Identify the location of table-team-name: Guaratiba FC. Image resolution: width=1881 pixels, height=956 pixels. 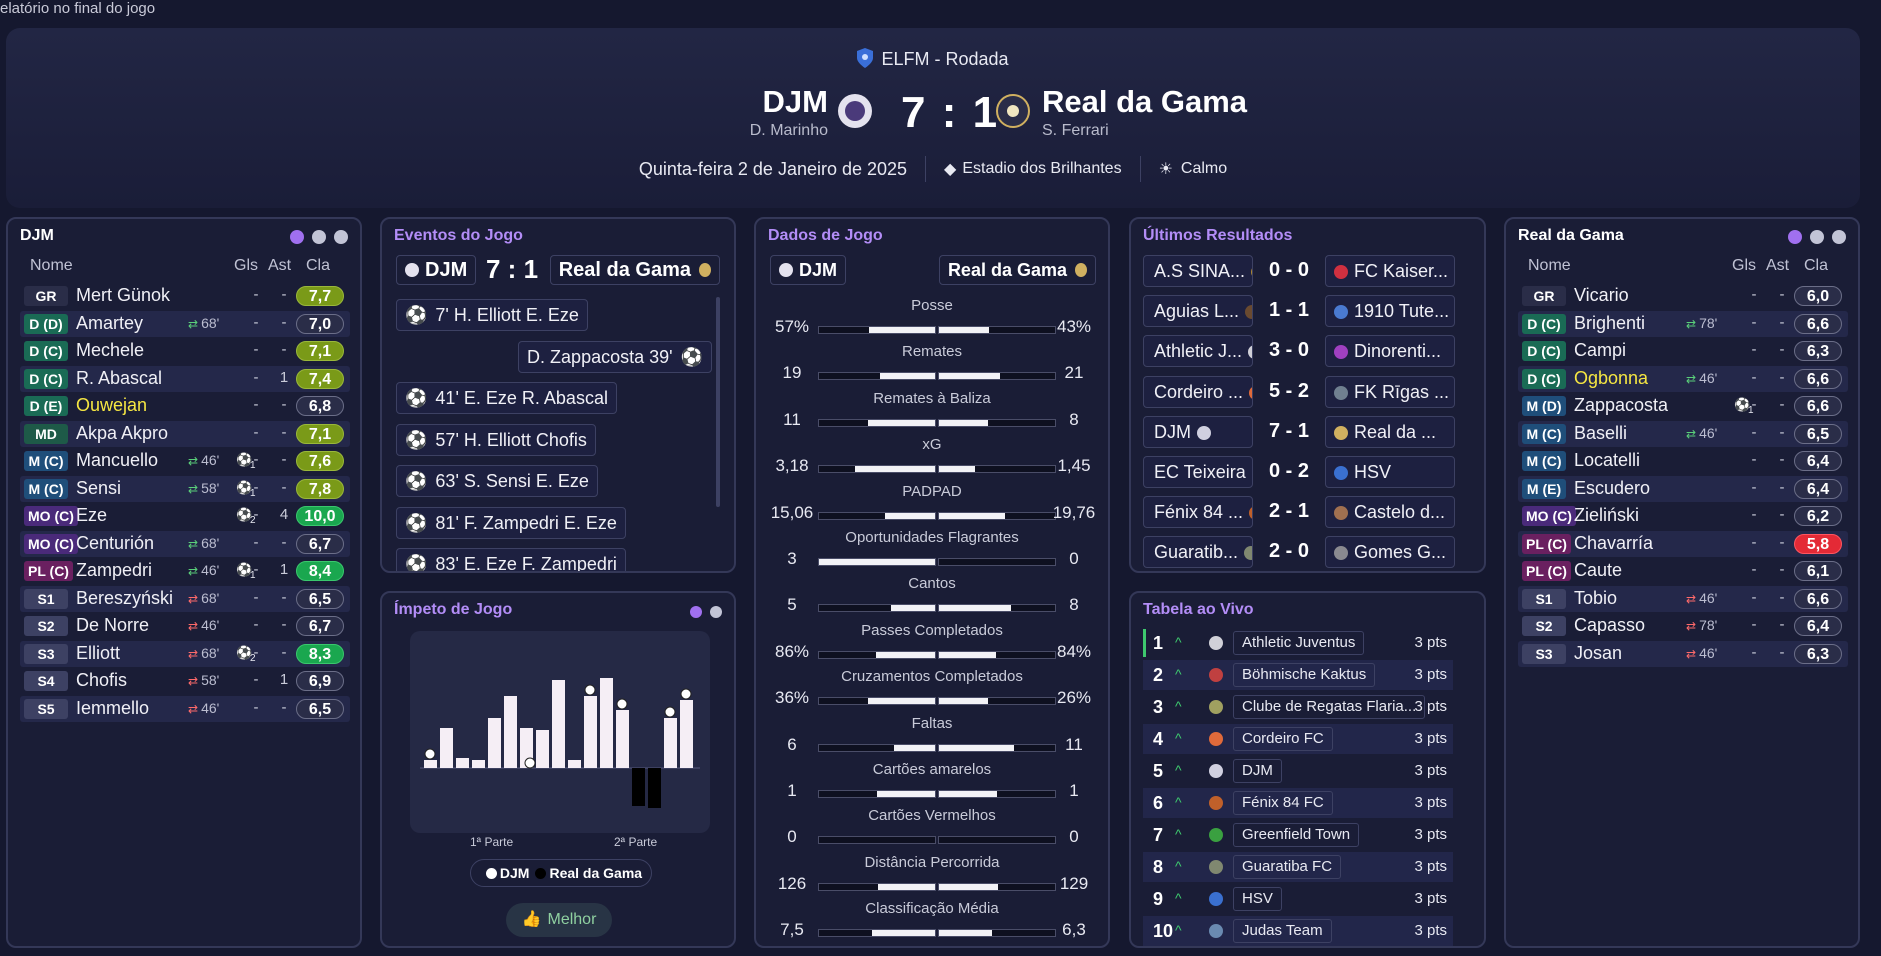
(1287, 867).